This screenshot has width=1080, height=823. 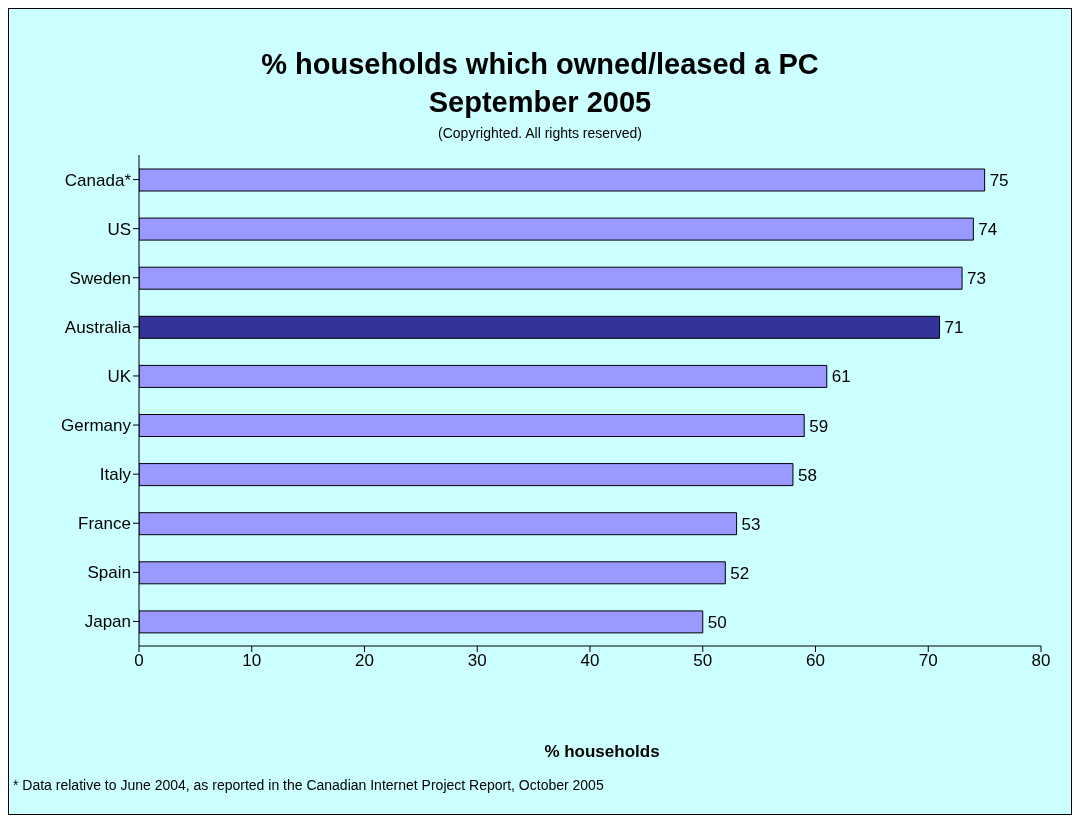 I want to click on data-label: 75, so click(x=999, y=181).